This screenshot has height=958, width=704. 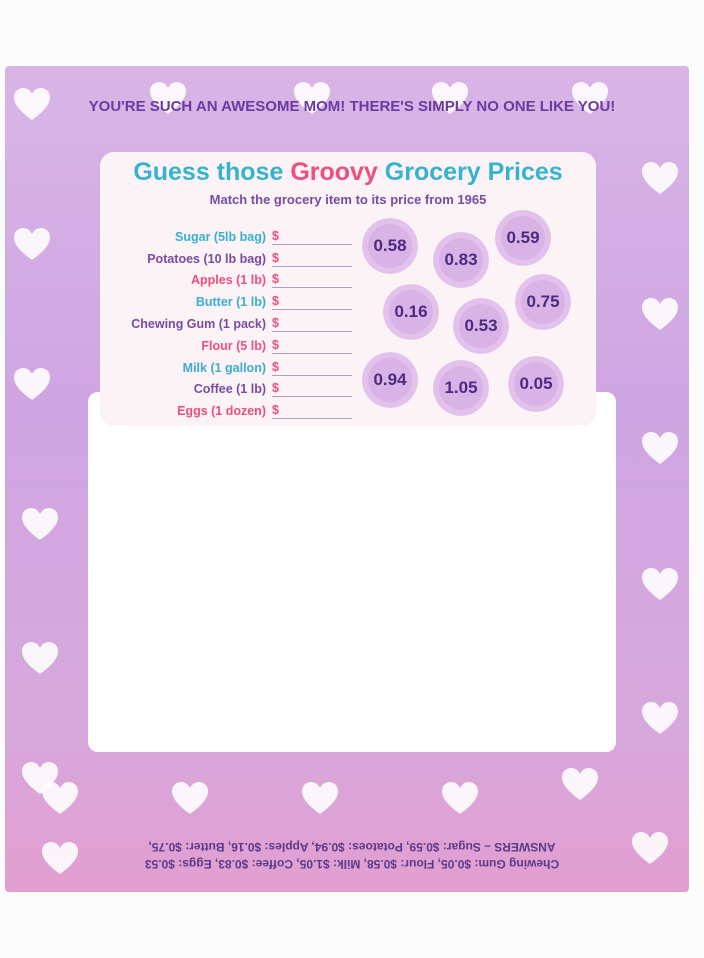 I want to click on grocery-item: Potatoes (10 lb bag) $, so click(x=229, y=259).